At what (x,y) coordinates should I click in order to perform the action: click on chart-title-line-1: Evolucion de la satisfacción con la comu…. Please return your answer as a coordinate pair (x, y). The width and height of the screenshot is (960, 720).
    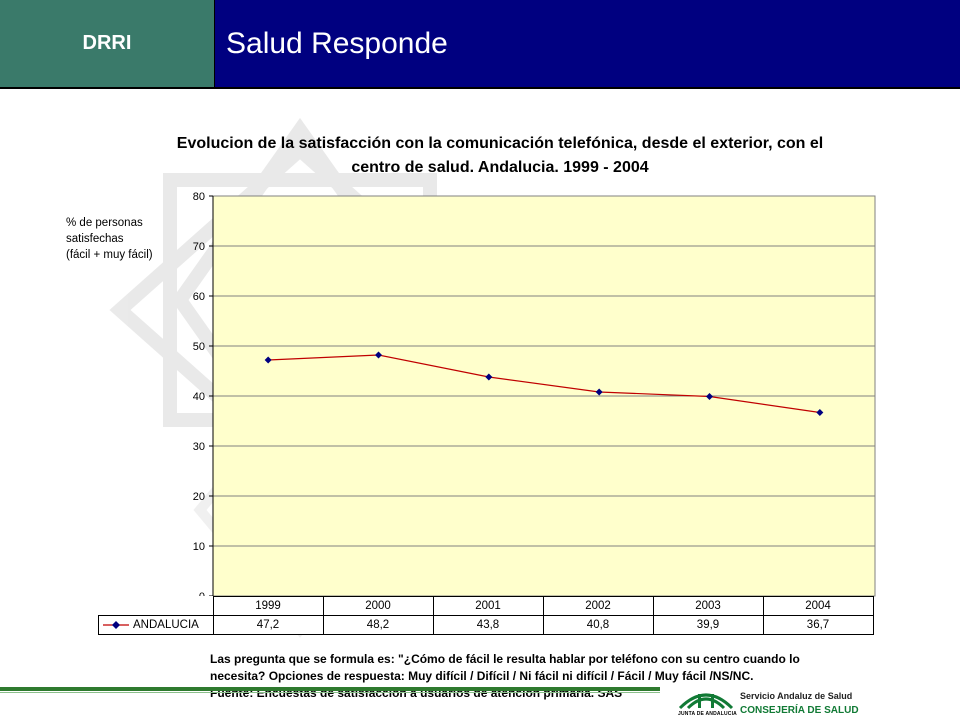
    Looking at the image, I should click on (500, 143).